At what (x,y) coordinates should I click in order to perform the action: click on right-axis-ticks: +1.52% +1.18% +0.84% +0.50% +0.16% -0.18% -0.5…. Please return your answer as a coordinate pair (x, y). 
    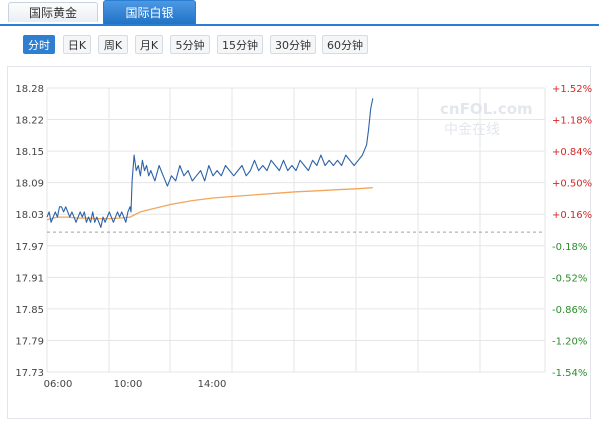
    Looking at the image, I should click on (572, 231).